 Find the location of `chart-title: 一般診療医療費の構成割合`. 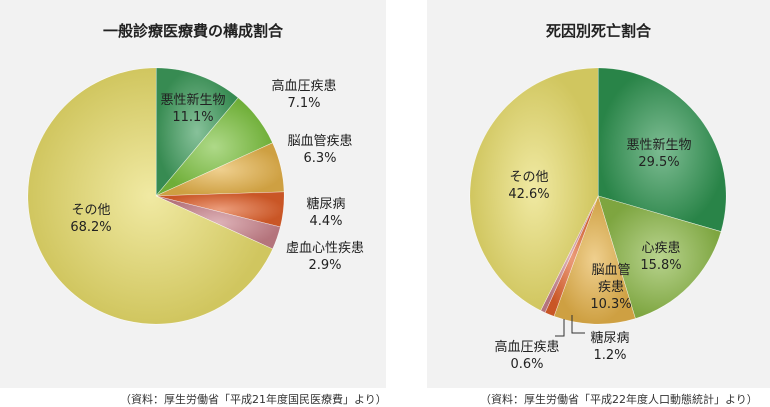

chart-title: 一般診療医療費の構成割合 is located at coordinates (192, 31).